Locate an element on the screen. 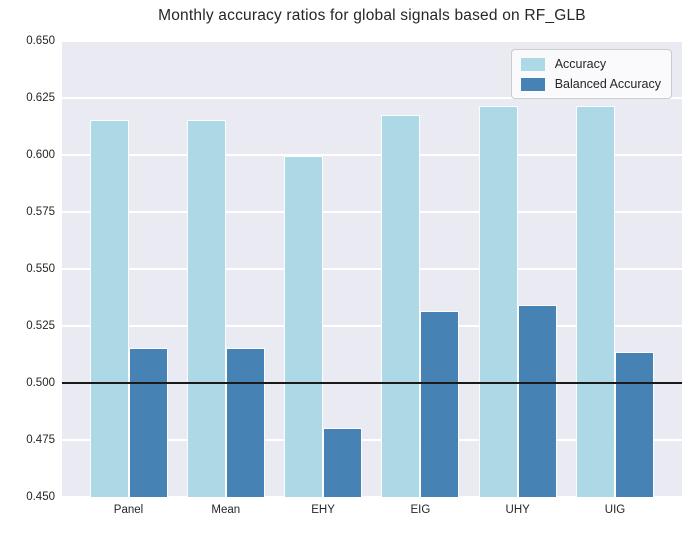 The width and height of the screenshot is (691, 533). y-tick-label: 0.525 is located at coordinates (40, 326).